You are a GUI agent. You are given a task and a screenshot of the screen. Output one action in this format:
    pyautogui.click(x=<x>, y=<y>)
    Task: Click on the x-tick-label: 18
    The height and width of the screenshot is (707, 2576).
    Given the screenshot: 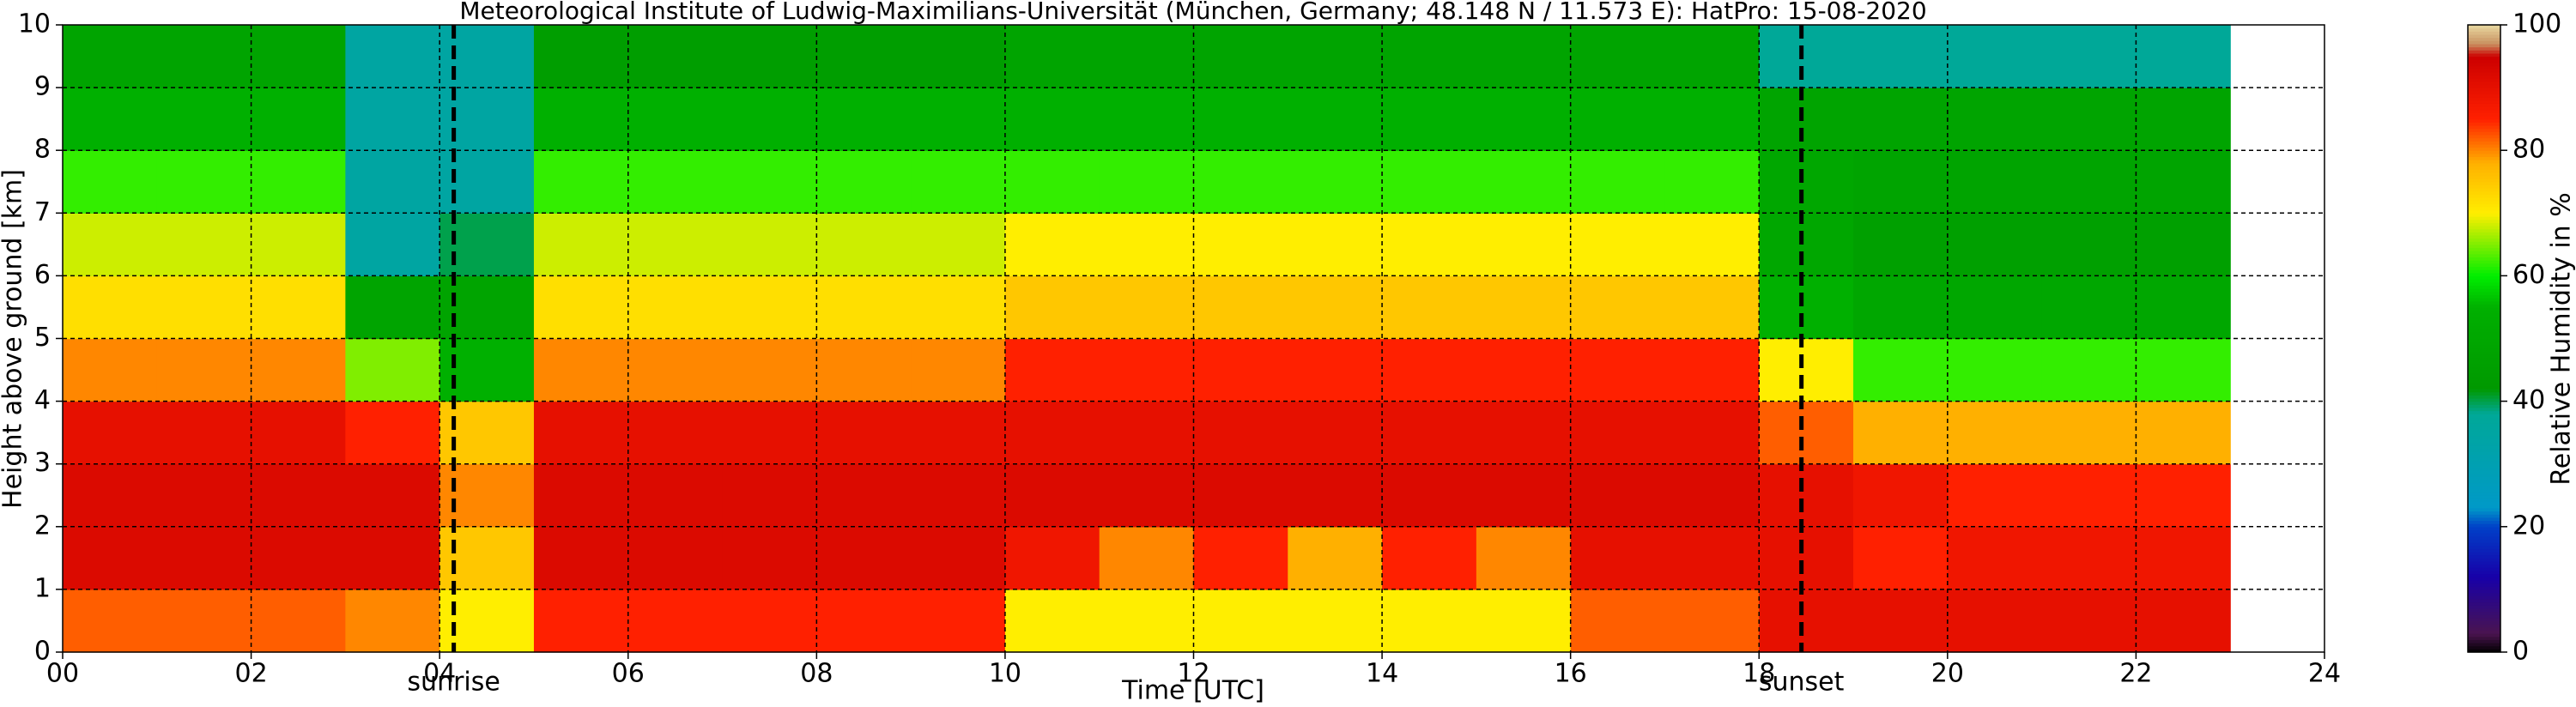 What is the action you would take?
    pyautogui.click(x=1759, y=674)
    